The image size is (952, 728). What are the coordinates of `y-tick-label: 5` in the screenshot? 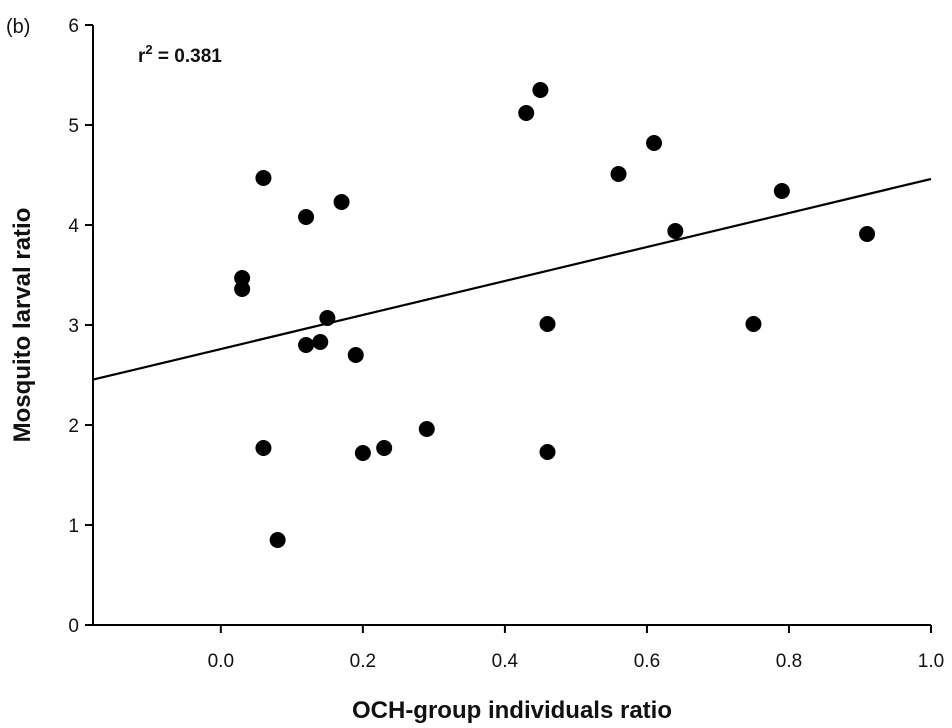 It's located at (73, 126).